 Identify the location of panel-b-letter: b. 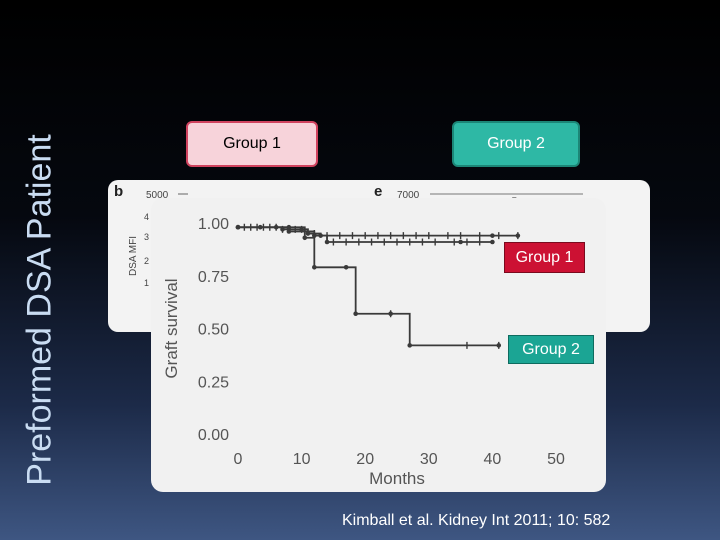
(118, 191).